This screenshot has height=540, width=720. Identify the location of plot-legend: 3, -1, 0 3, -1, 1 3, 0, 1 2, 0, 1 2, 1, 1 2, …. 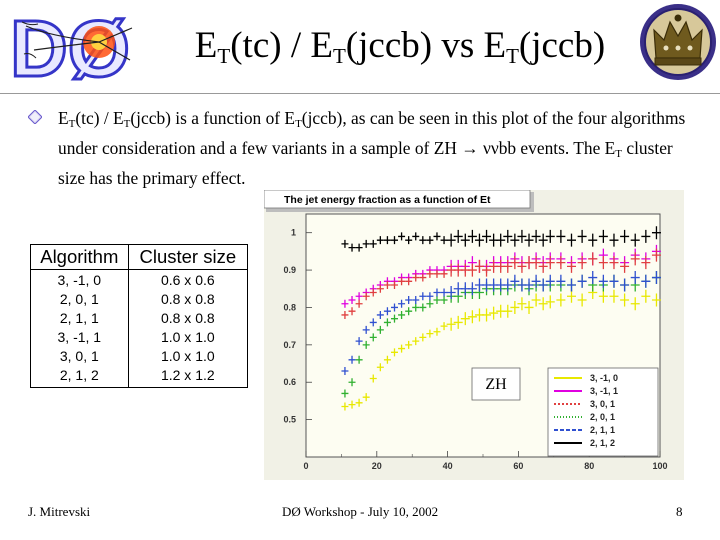
(586, 410).